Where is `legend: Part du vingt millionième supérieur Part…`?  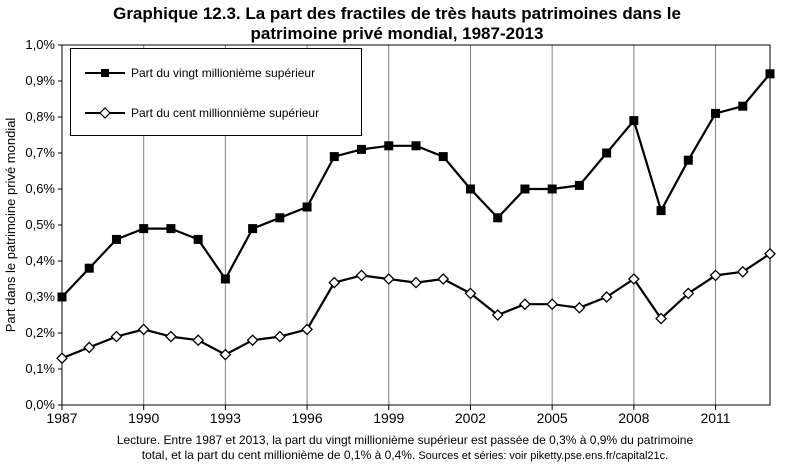
legend: Part du vingt millionième supérieur Part… is located at coordinates (216, 92).